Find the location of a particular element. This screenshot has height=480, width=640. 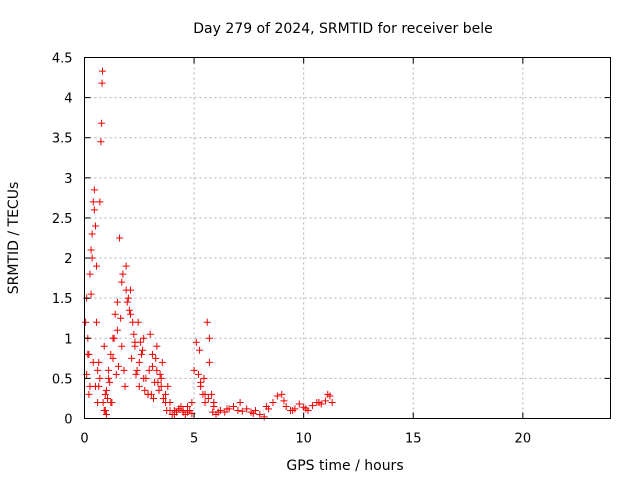

x-tick-label: 0 is located at coordinates (84, 439).